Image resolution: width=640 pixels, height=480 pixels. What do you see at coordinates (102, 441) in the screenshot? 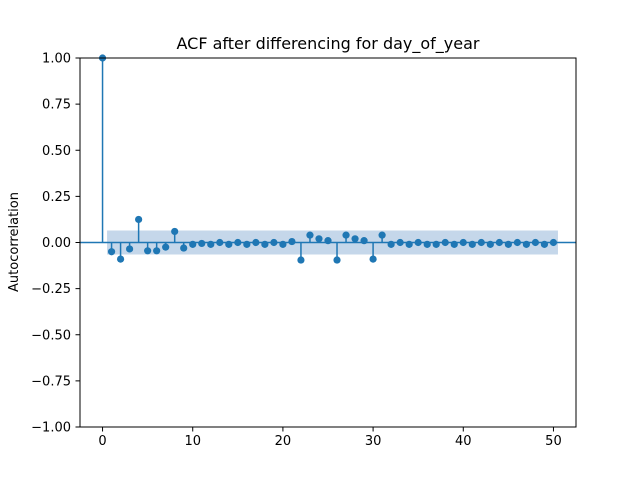
I see `x-tick-label: 0` at bounding box center [102, 441].